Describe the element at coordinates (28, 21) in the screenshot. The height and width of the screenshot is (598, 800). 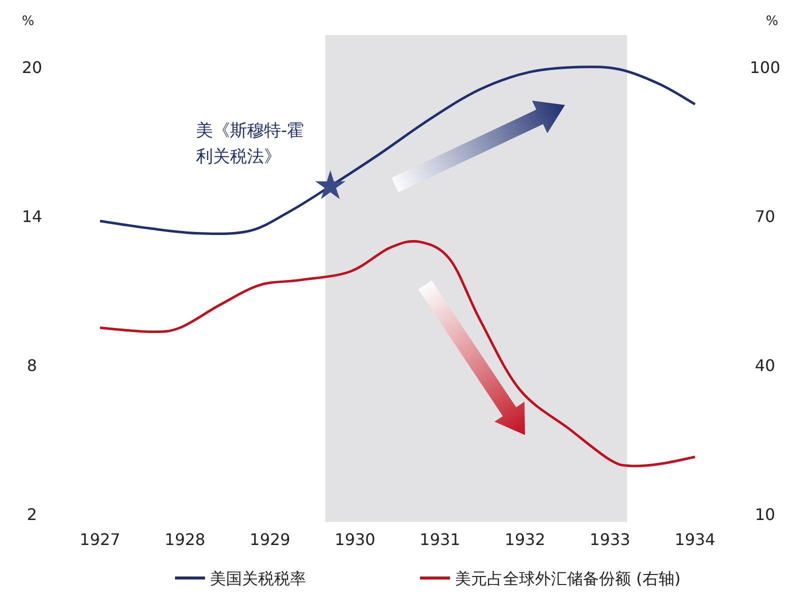
I see `y-axis-title: %` at that location.